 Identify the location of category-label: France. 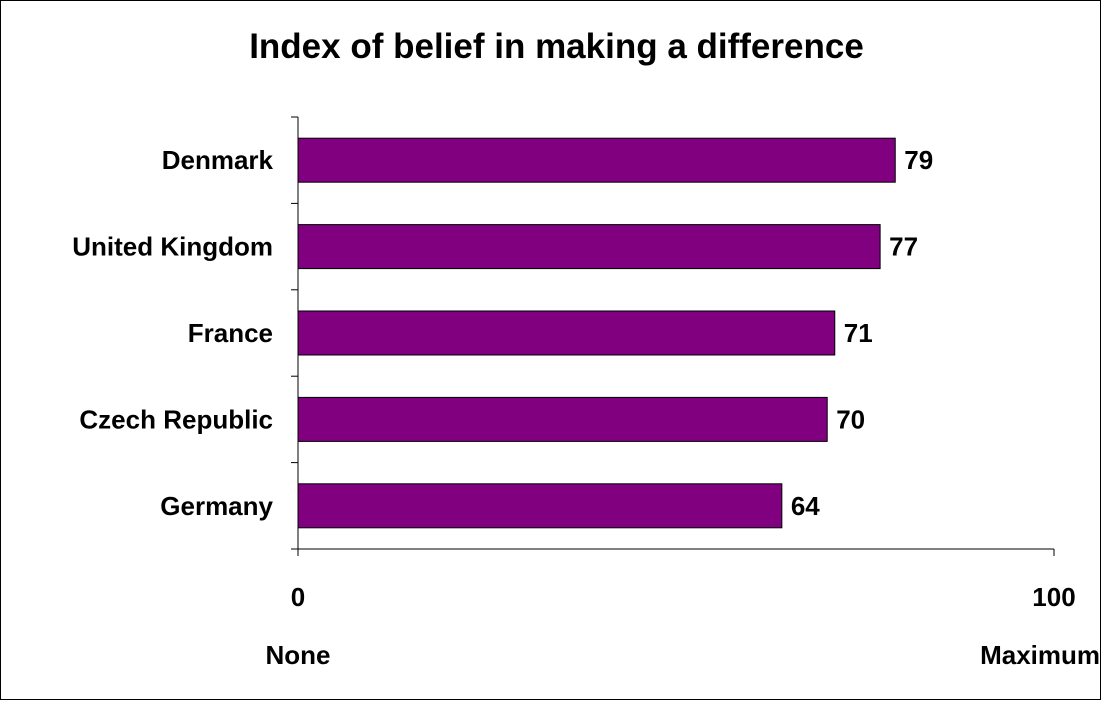
(230, 333).